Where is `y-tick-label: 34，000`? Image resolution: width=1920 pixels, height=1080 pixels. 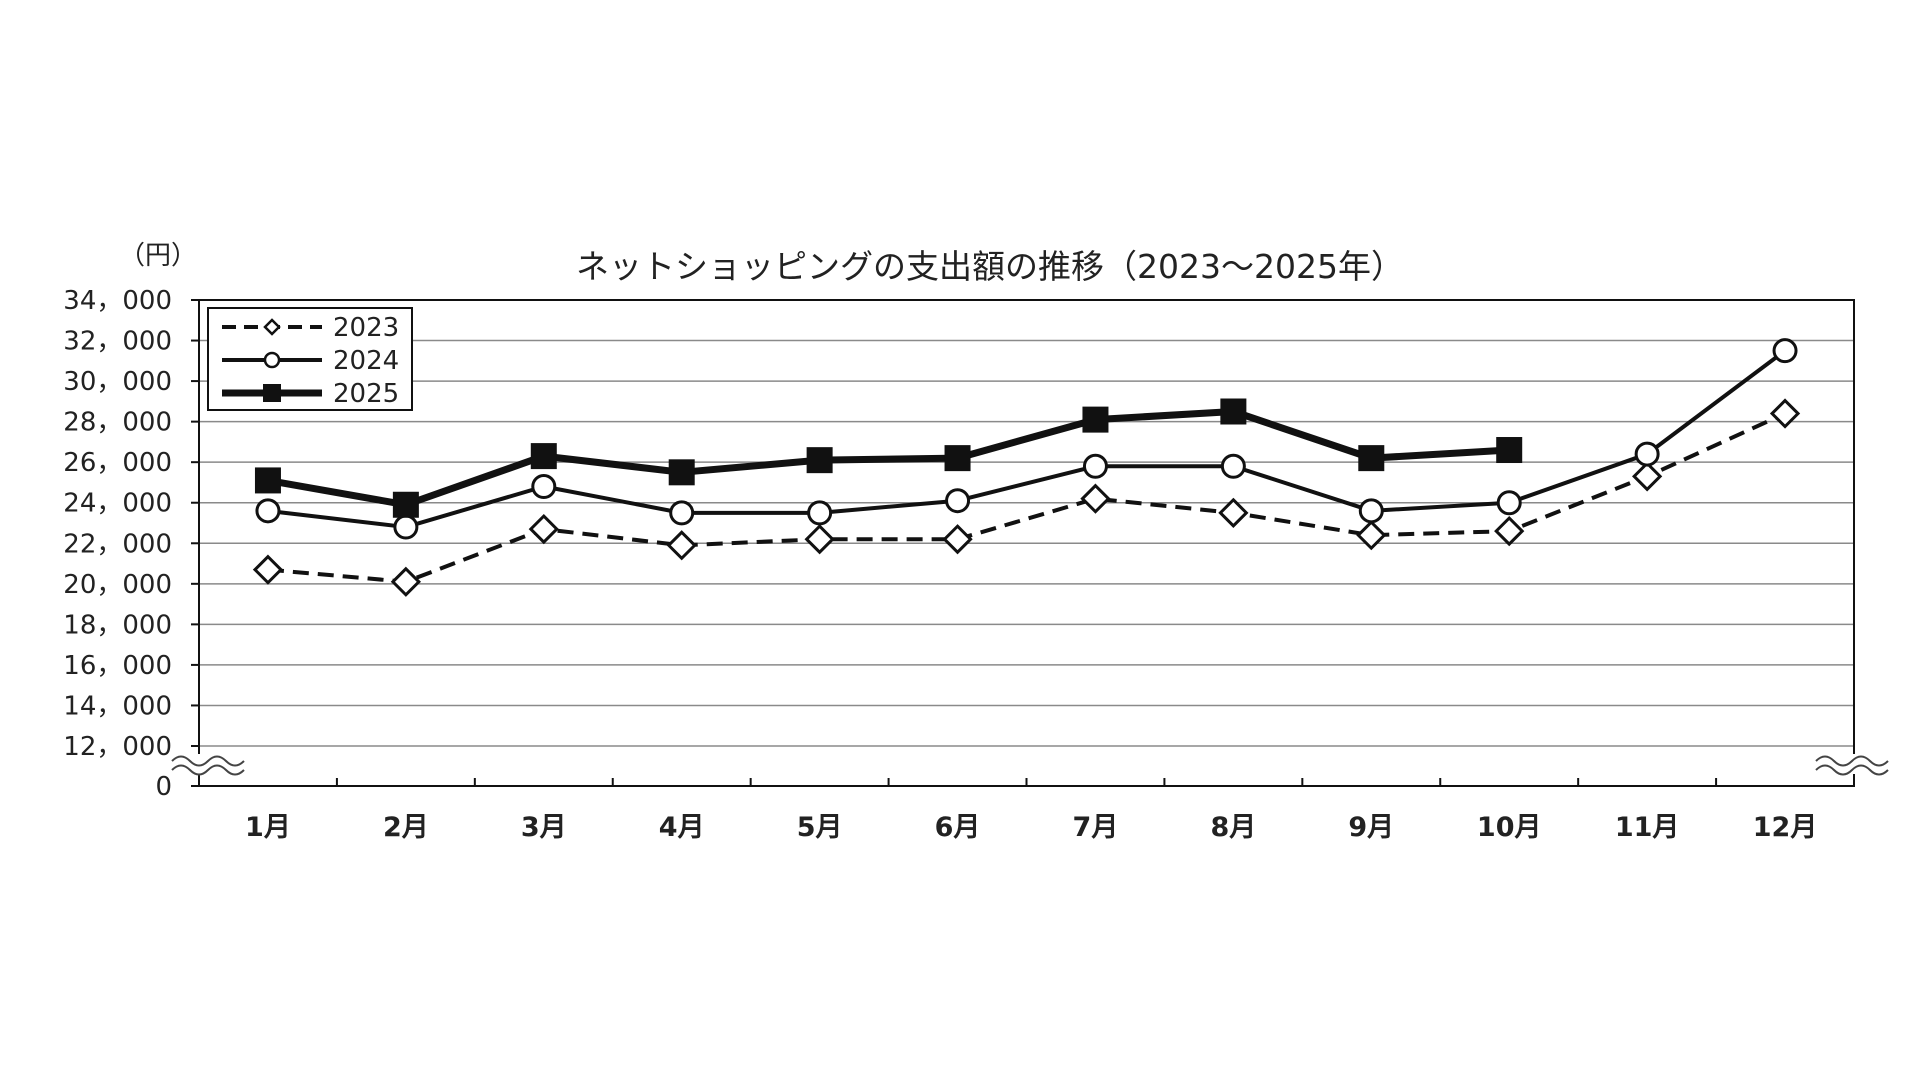 y-tick-label: 34，000 is located at coordinates (117, 301).